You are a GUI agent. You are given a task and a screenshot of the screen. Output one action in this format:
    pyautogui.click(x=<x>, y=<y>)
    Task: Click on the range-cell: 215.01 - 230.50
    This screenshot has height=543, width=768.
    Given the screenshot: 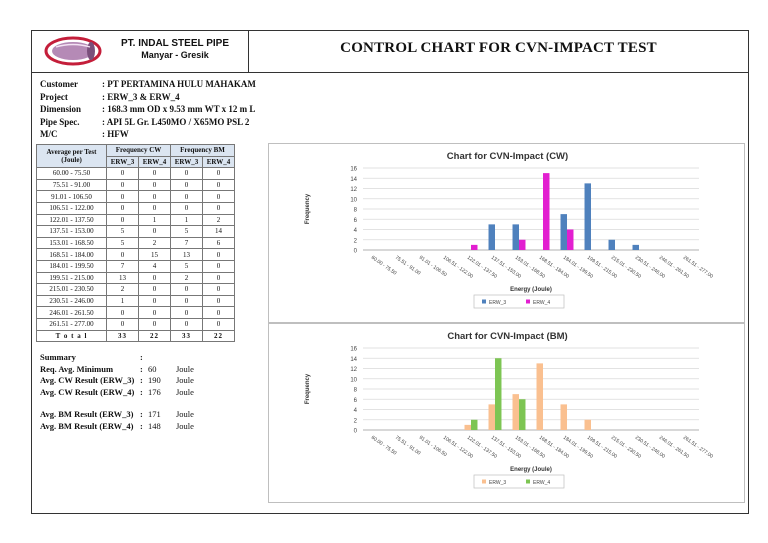 What is the action you would take?
    pyautogui.click(x=71, y=289)
    